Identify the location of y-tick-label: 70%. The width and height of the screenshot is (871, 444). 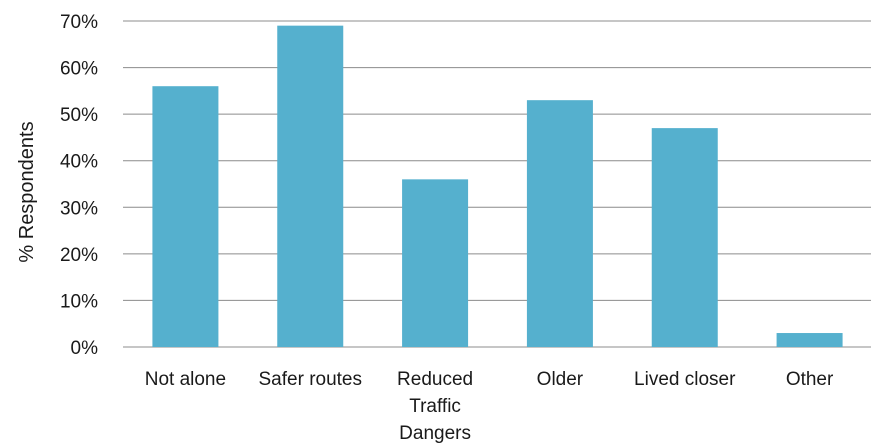
(79, 22).